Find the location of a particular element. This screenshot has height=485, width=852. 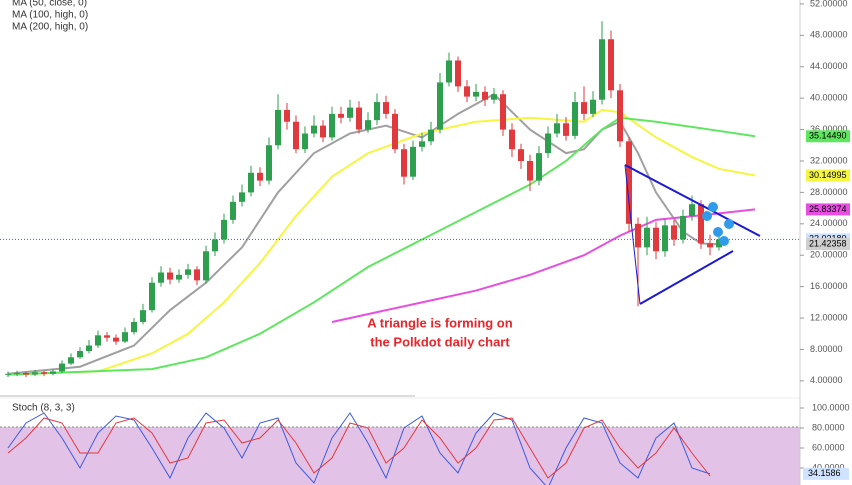

stoch-title: Stoch (8, 3, 3) is located at coordinates (43, 408).